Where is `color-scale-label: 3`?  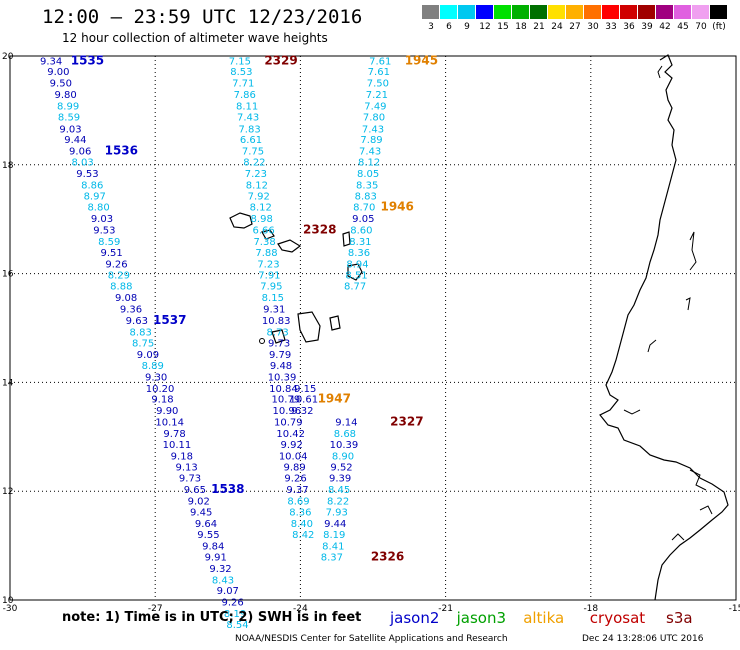
color-scale-label: 3 is located at coordinates (431, 27).